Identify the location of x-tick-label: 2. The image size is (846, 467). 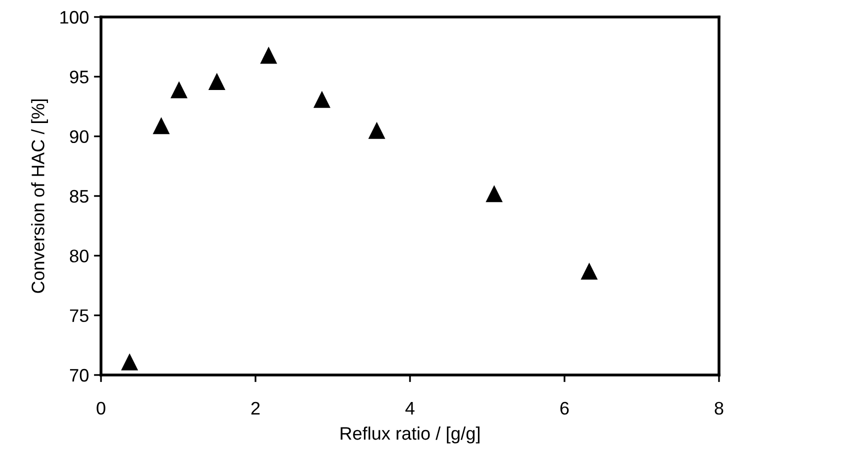
(255, 408).